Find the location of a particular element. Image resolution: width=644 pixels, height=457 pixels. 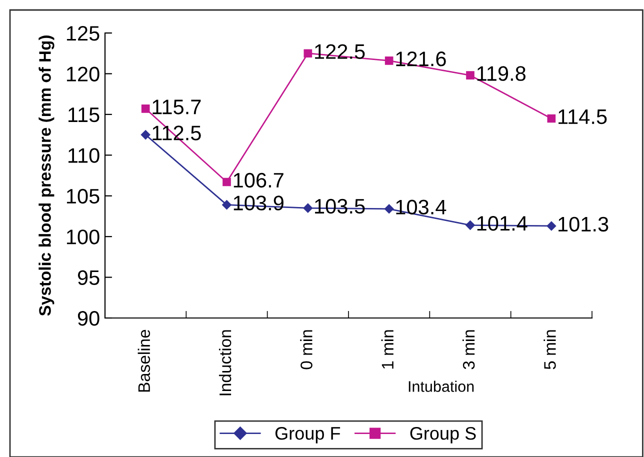

data-label: 121.6 is located at coordinates (421, 59).